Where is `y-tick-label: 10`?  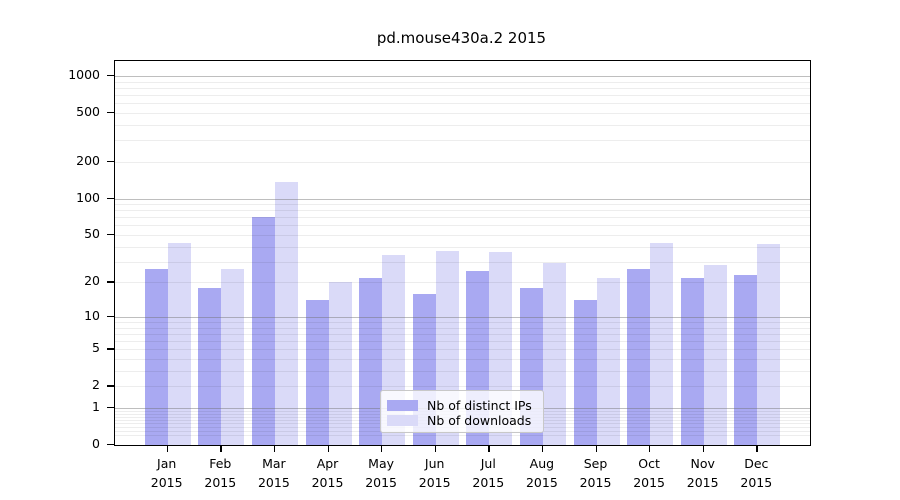
y-tick-label: 10 is located at coordinates (92, 315).